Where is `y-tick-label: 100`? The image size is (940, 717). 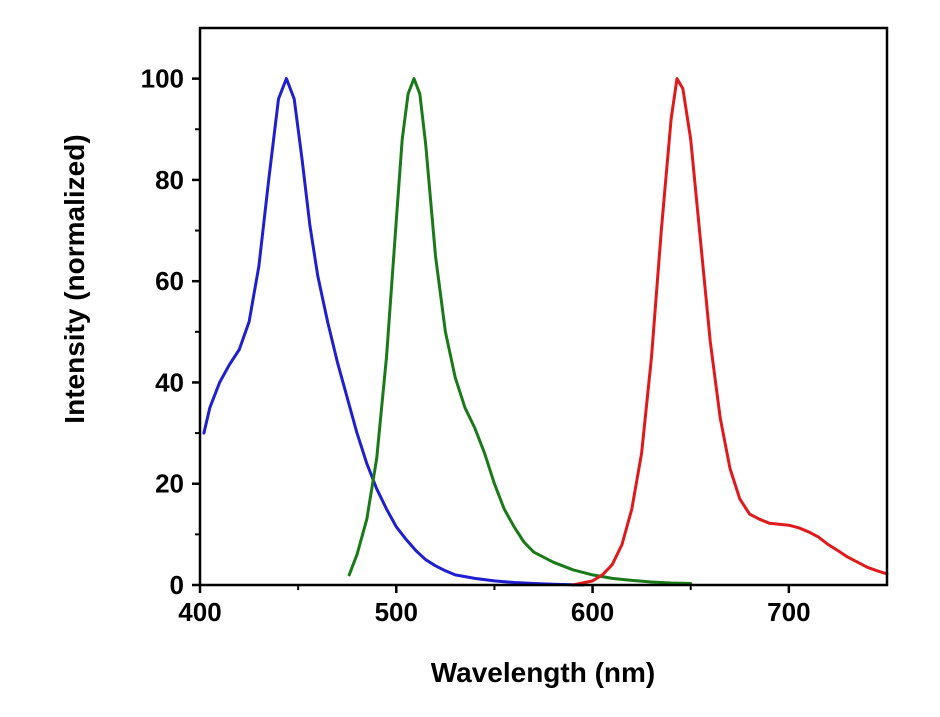 y-tick-label: 100 is located at coordinates (162, 79).